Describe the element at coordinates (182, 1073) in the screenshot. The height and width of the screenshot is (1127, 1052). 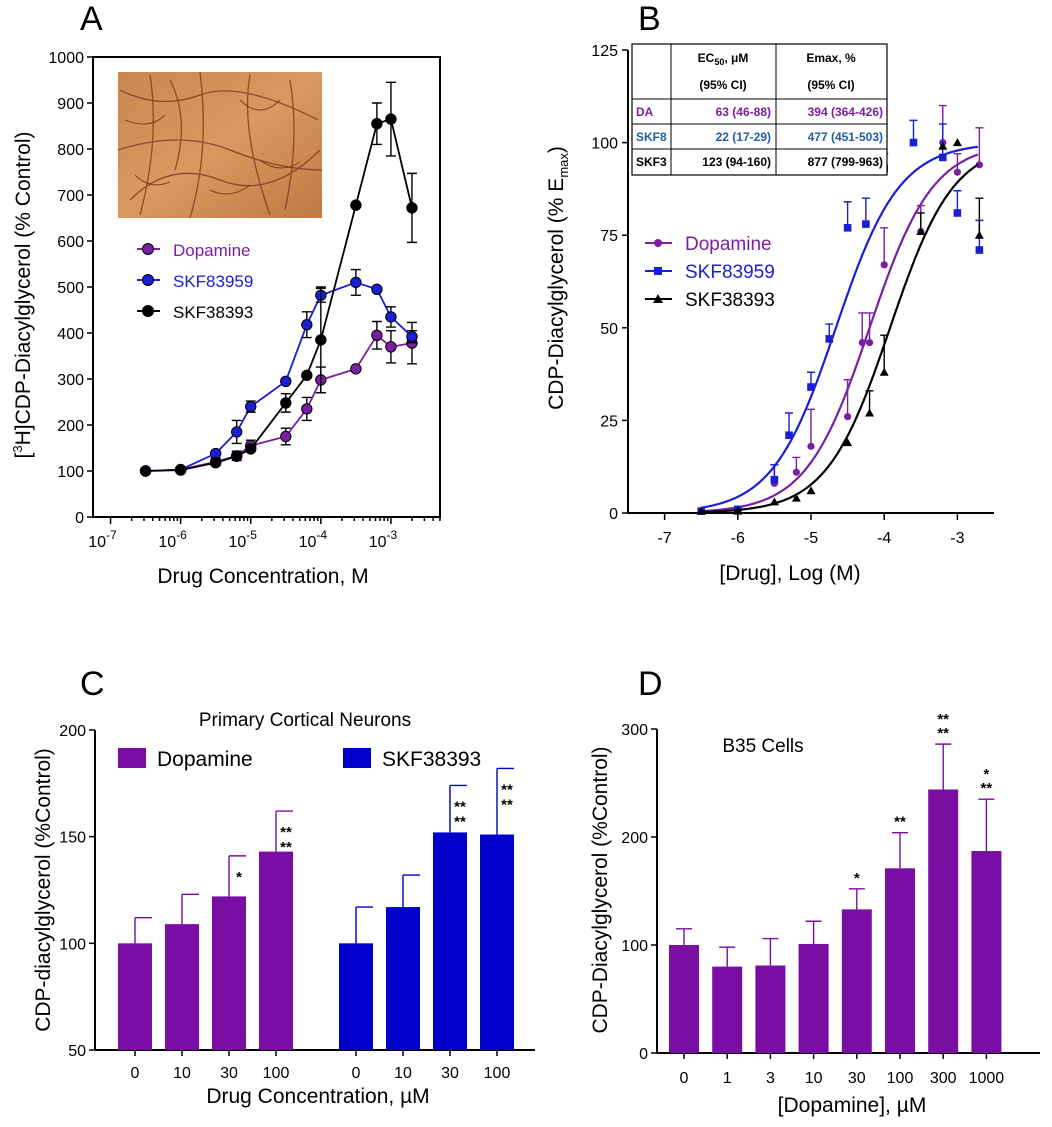
I see `c-x-tick-label: 10` at that location.